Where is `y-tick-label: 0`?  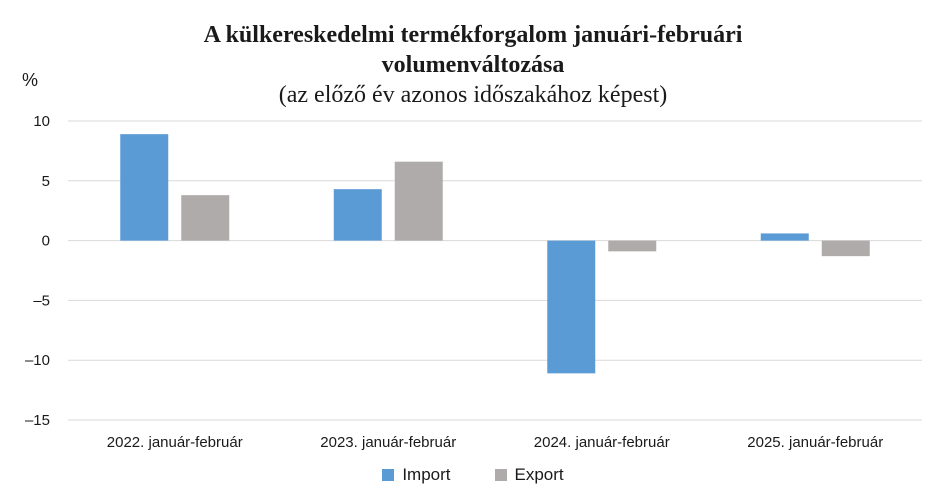
y-tick-label: 0 is located at coordinates (46, 241).